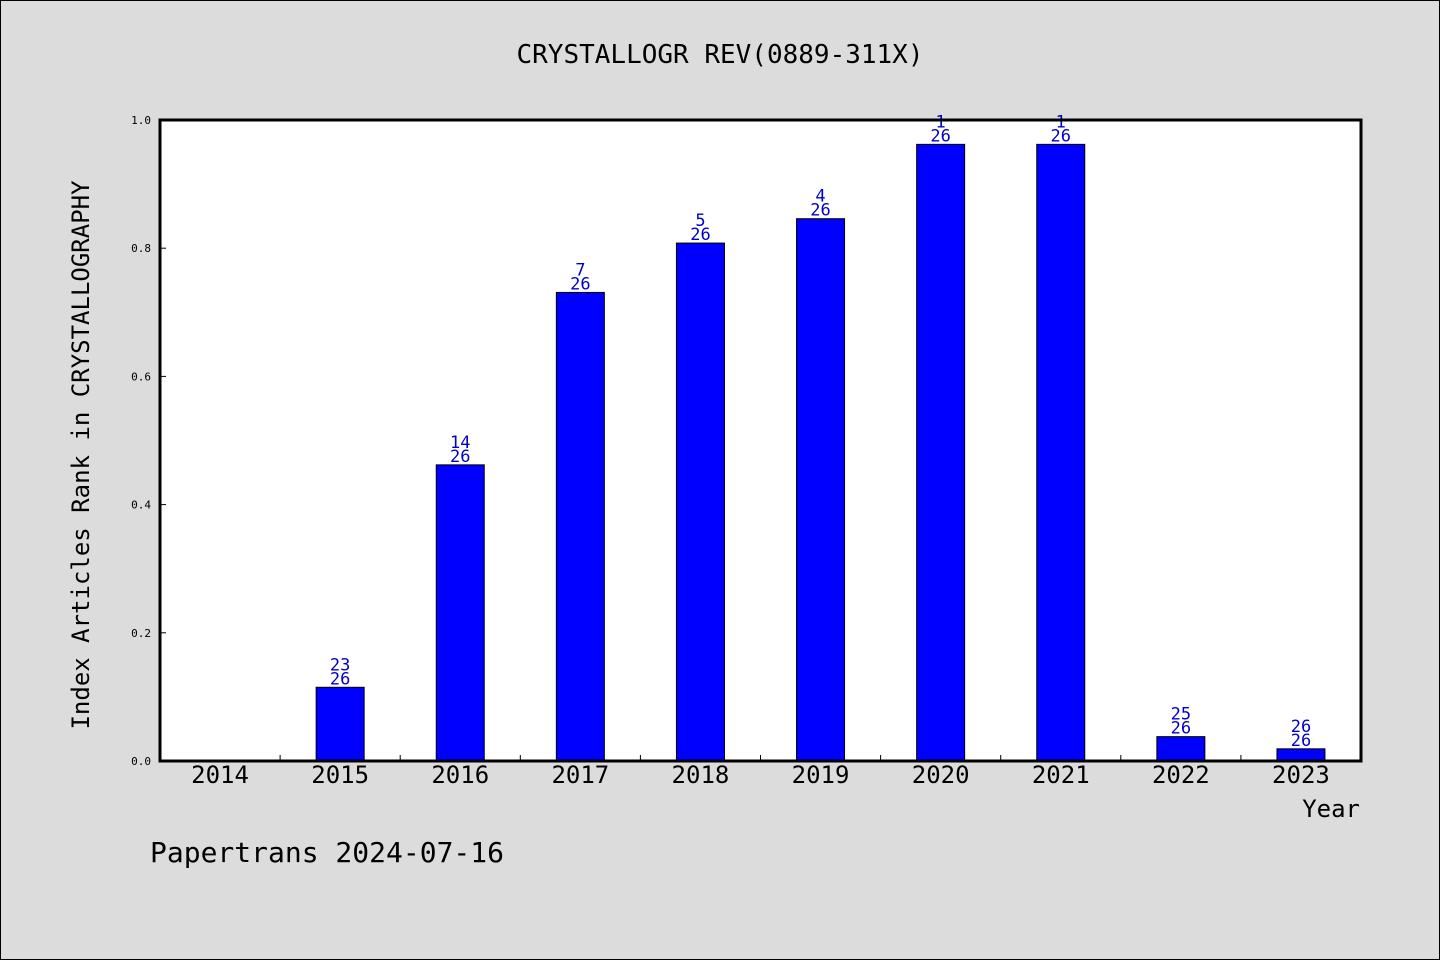  I want to click on rank-label: 25, so click(1181, 715).